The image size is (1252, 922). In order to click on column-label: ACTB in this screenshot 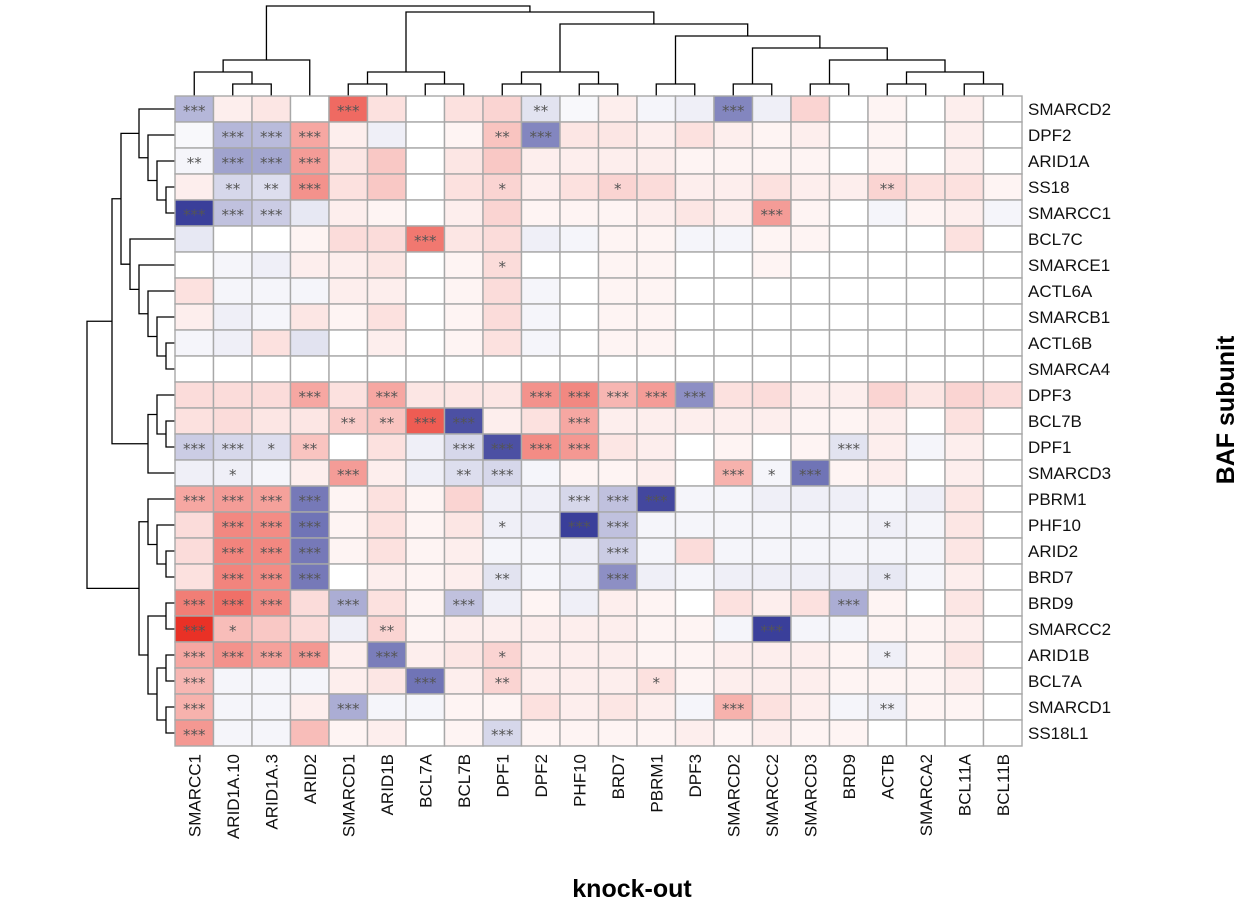, I will do `click(887, 776)`.